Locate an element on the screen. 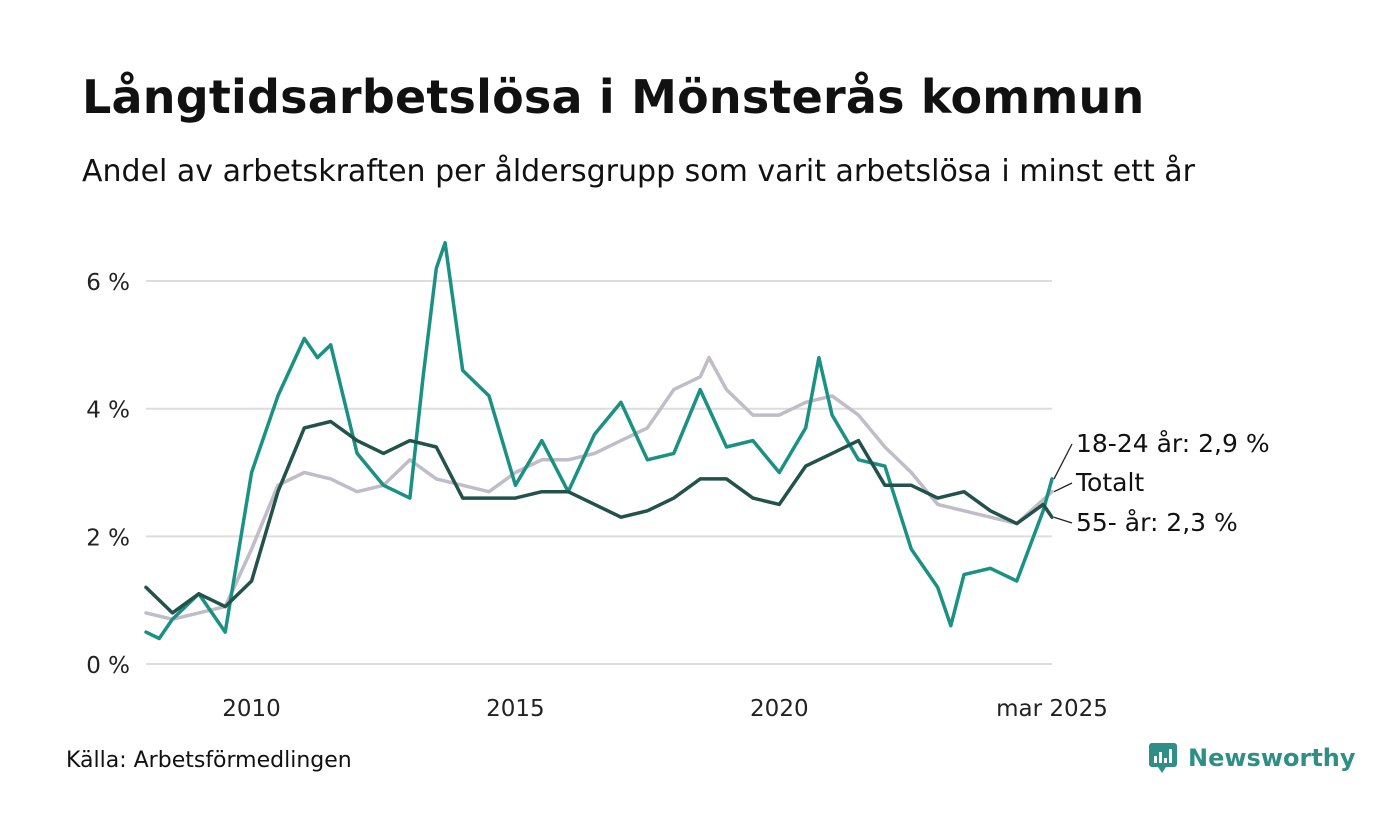  chart-title: Långtidsarbetslösa i Mönsterås kommun is located at coordinates (613, 97).